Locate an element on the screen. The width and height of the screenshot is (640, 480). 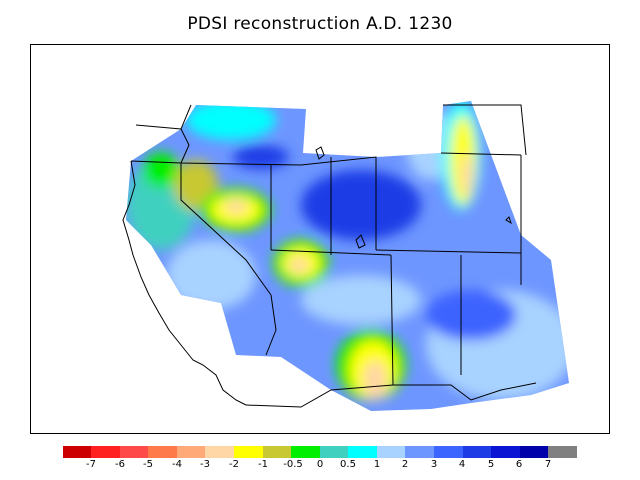
colorbar-label: -6 is located at coordinates (120, 464).